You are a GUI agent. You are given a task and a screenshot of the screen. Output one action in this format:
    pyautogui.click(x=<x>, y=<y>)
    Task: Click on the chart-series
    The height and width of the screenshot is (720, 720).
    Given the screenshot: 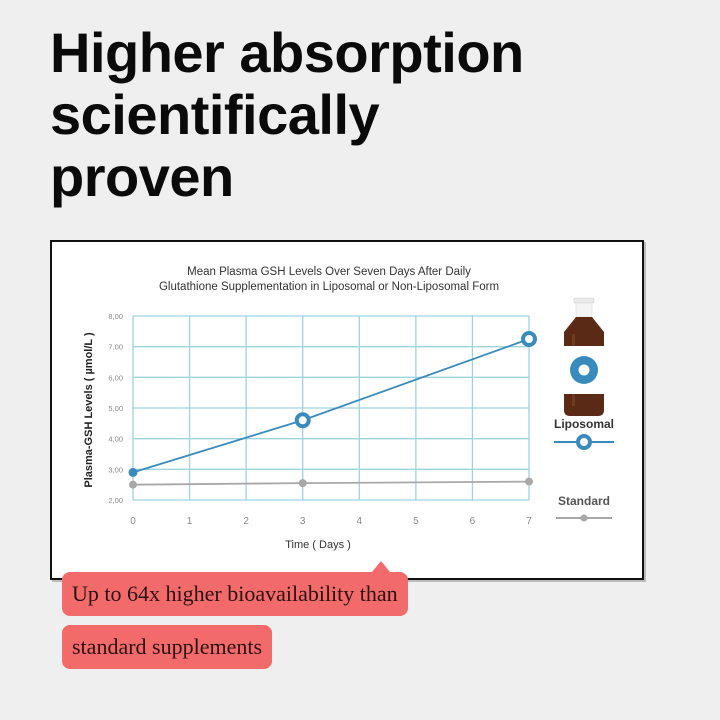 What is the action you would take?
    pyautogui.click(x=332, y=410)
    